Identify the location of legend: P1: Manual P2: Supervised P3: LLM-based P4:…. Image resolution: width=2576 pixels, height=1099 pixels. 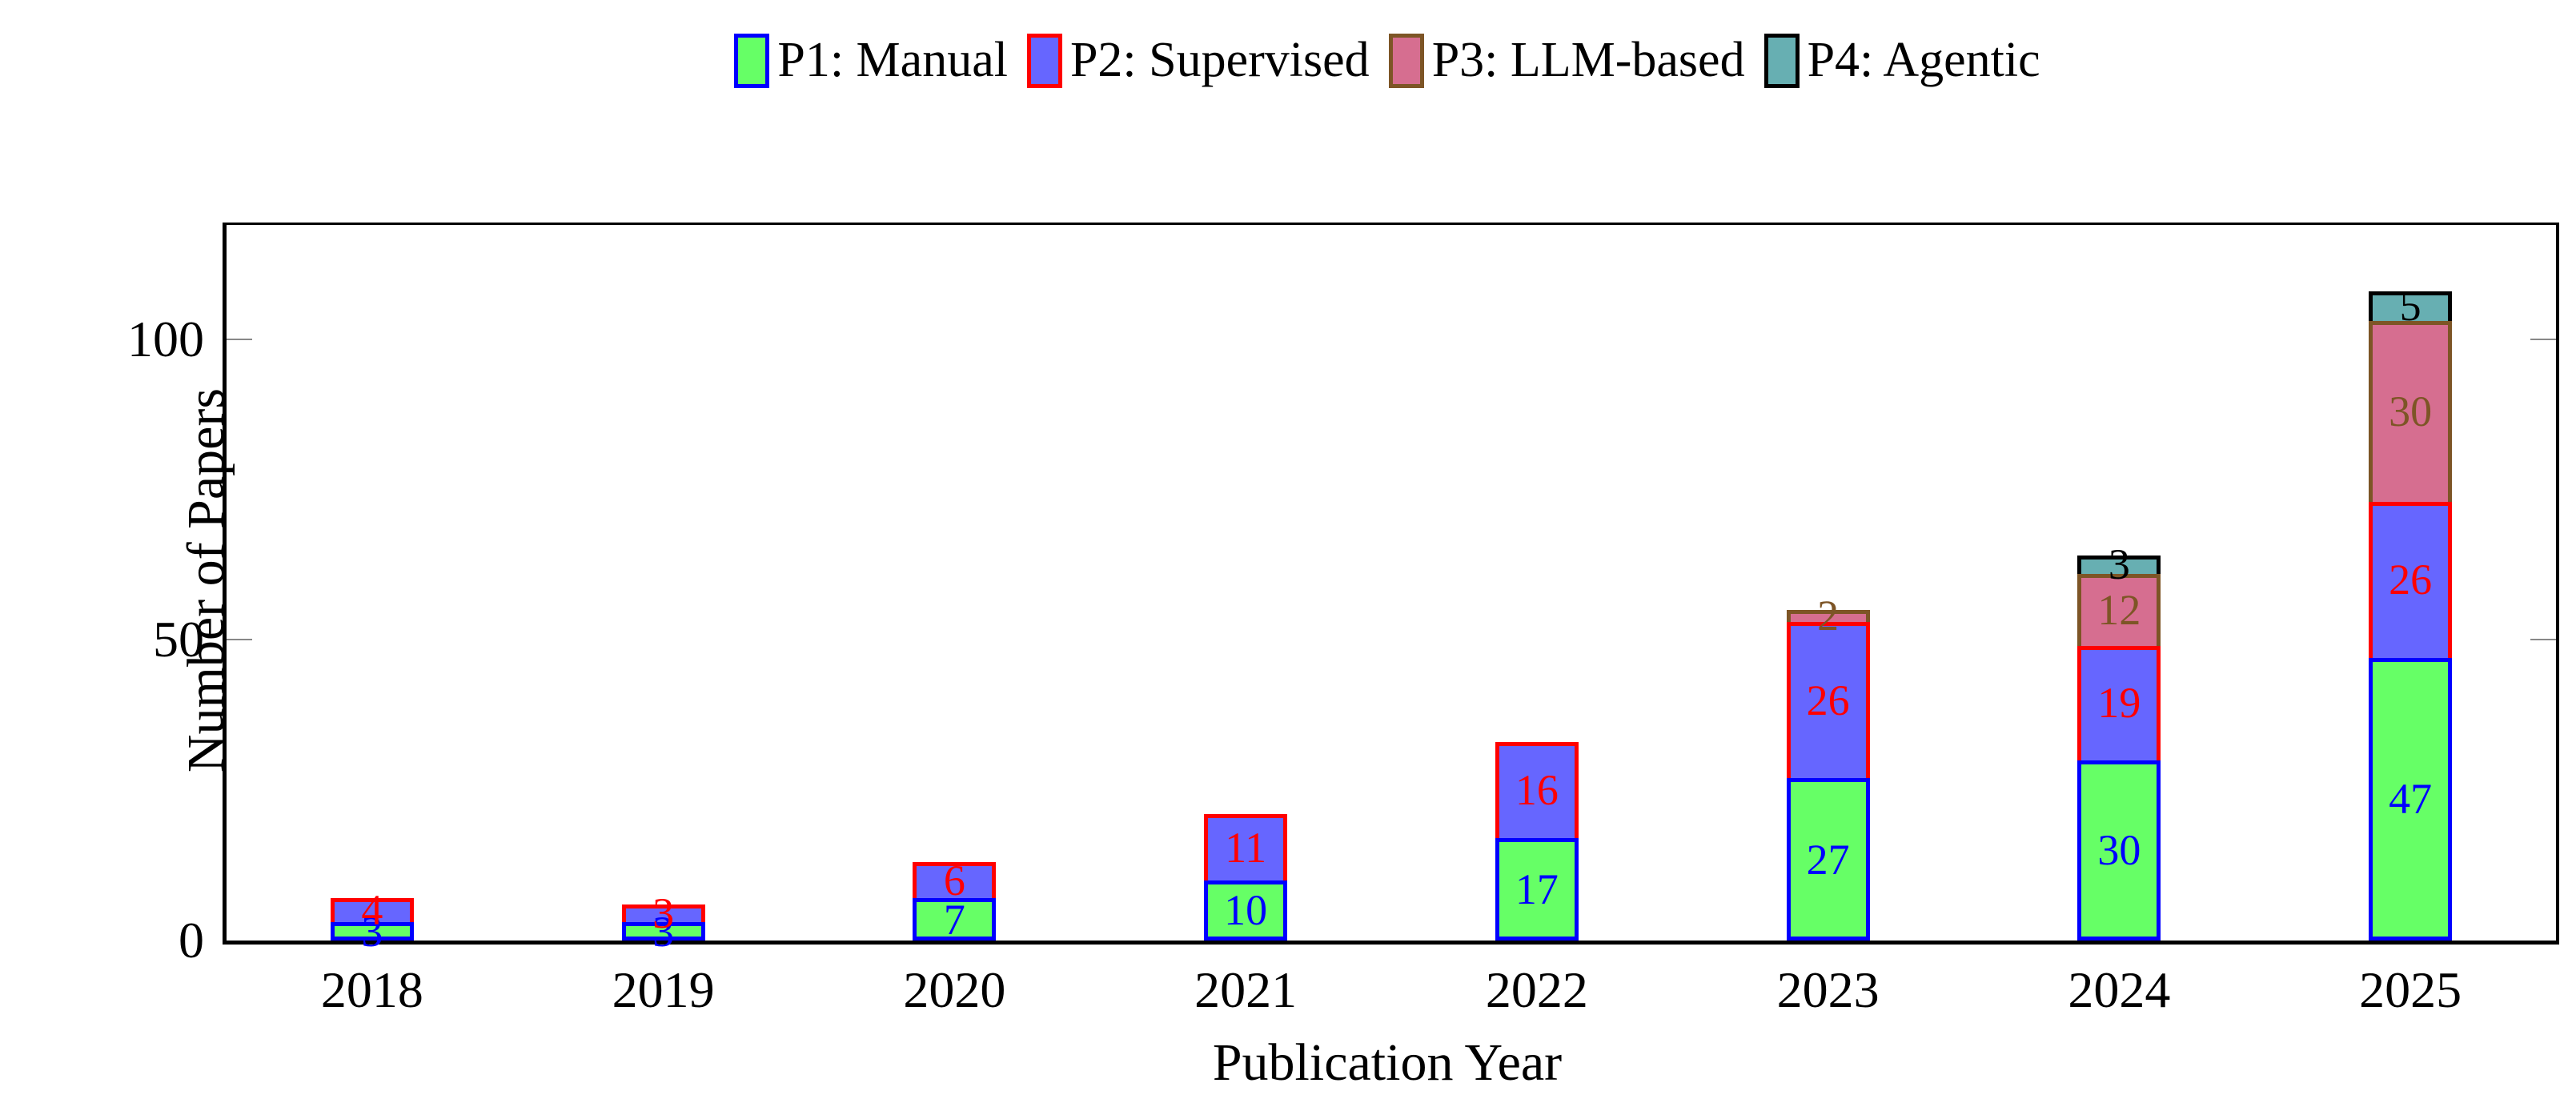
(1388, 60).